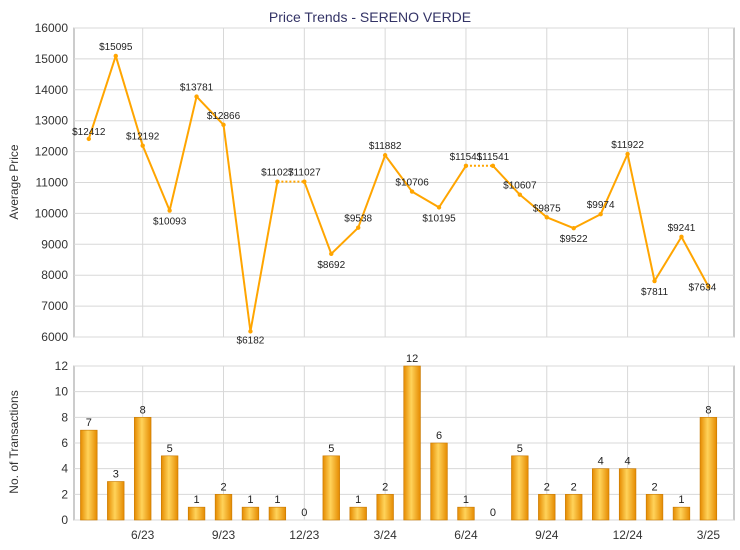 Image resolution: width=740 pixels, height=550 pixels. What do you see at coordinates (170, 222) in the screenshot?
I see `price-data-label: $10093` at bounding box center [170, 222].